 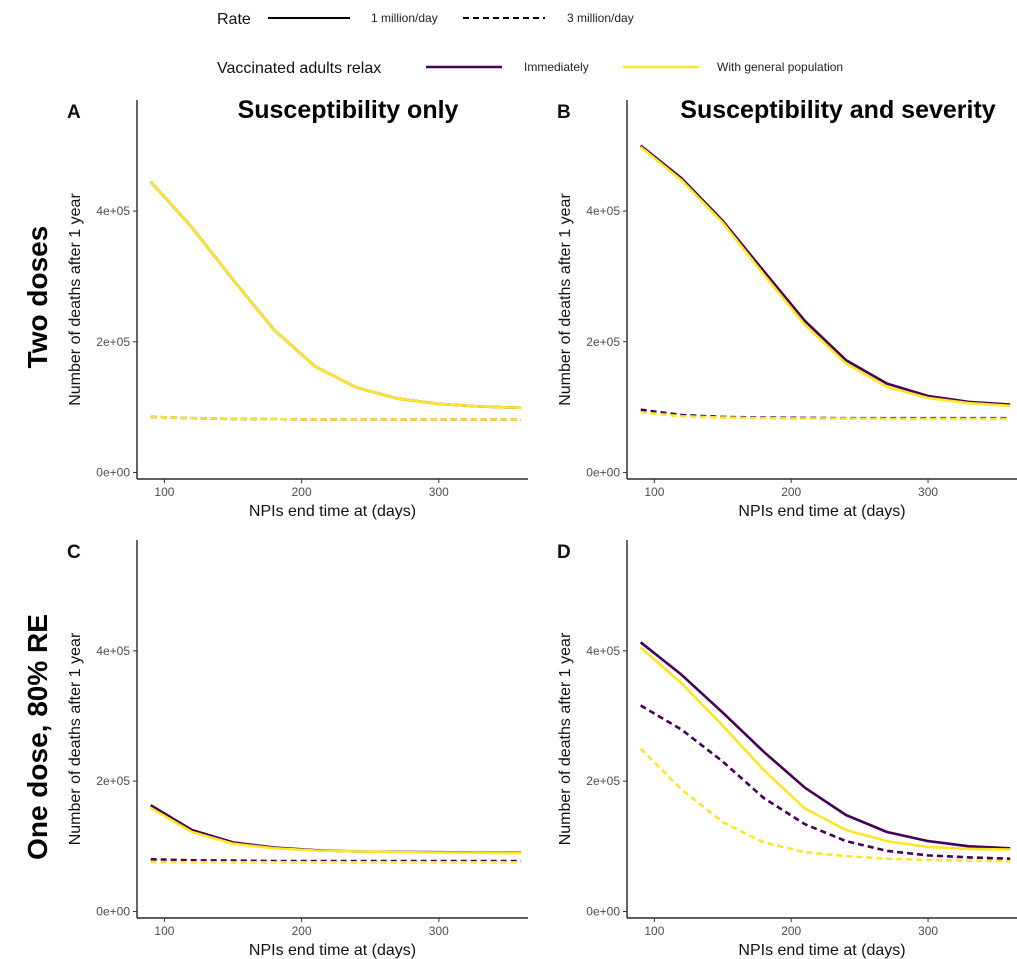 What do you see at coordinates (556, 67) in the screenshot?
I see `legend-relax-label-1: Immediately` at bounding box center [556, 67].